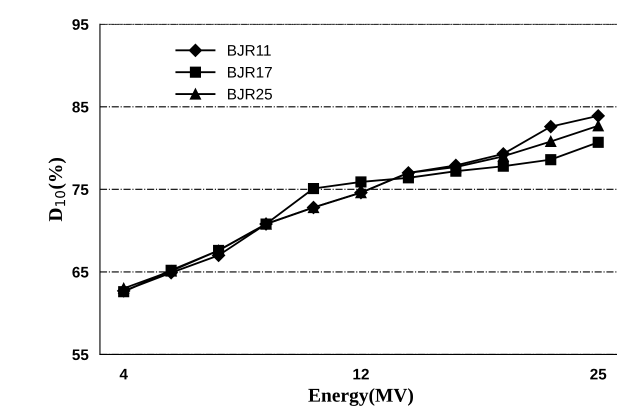 The height and width of the screenshot is (418, 617). What do you see at coordinates (80, 272) in the screenshot?
I see `y-tick-label: 65` at bounding box center [80, 272].